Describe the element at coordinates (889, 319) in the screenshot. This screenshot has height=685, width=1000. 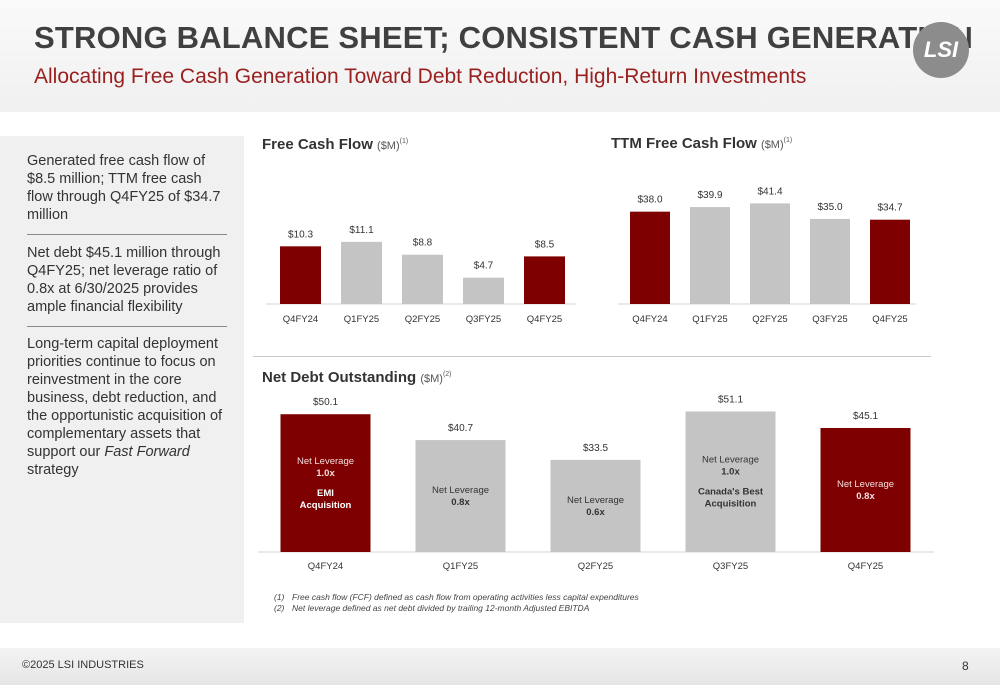
I see `ttm-tick-label: Q4FY25` at that location.